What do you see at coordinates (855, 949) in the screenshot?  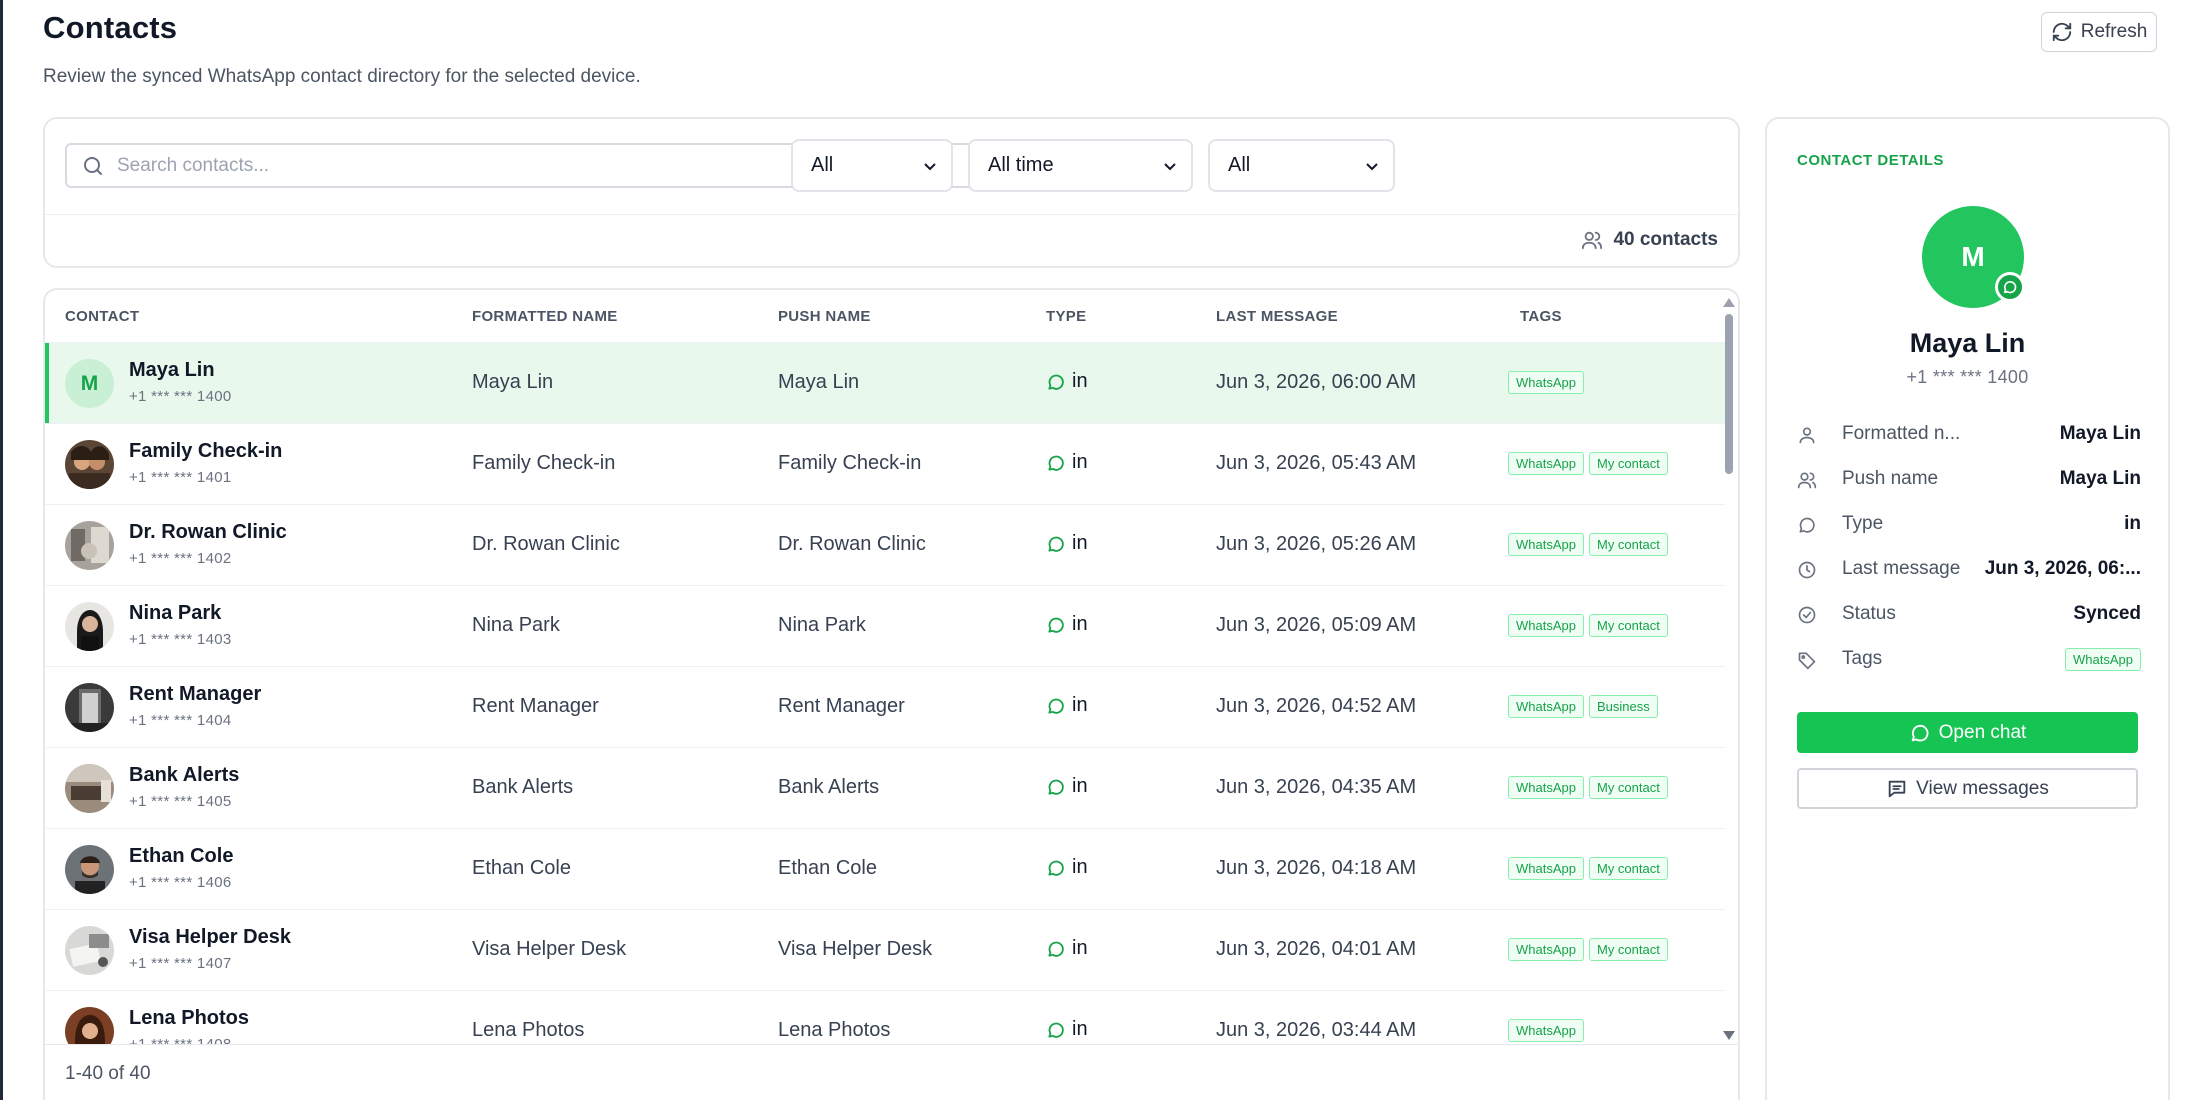 I see `push-name-cell: Visa Helper Desk` at bounding box center [855, 949].